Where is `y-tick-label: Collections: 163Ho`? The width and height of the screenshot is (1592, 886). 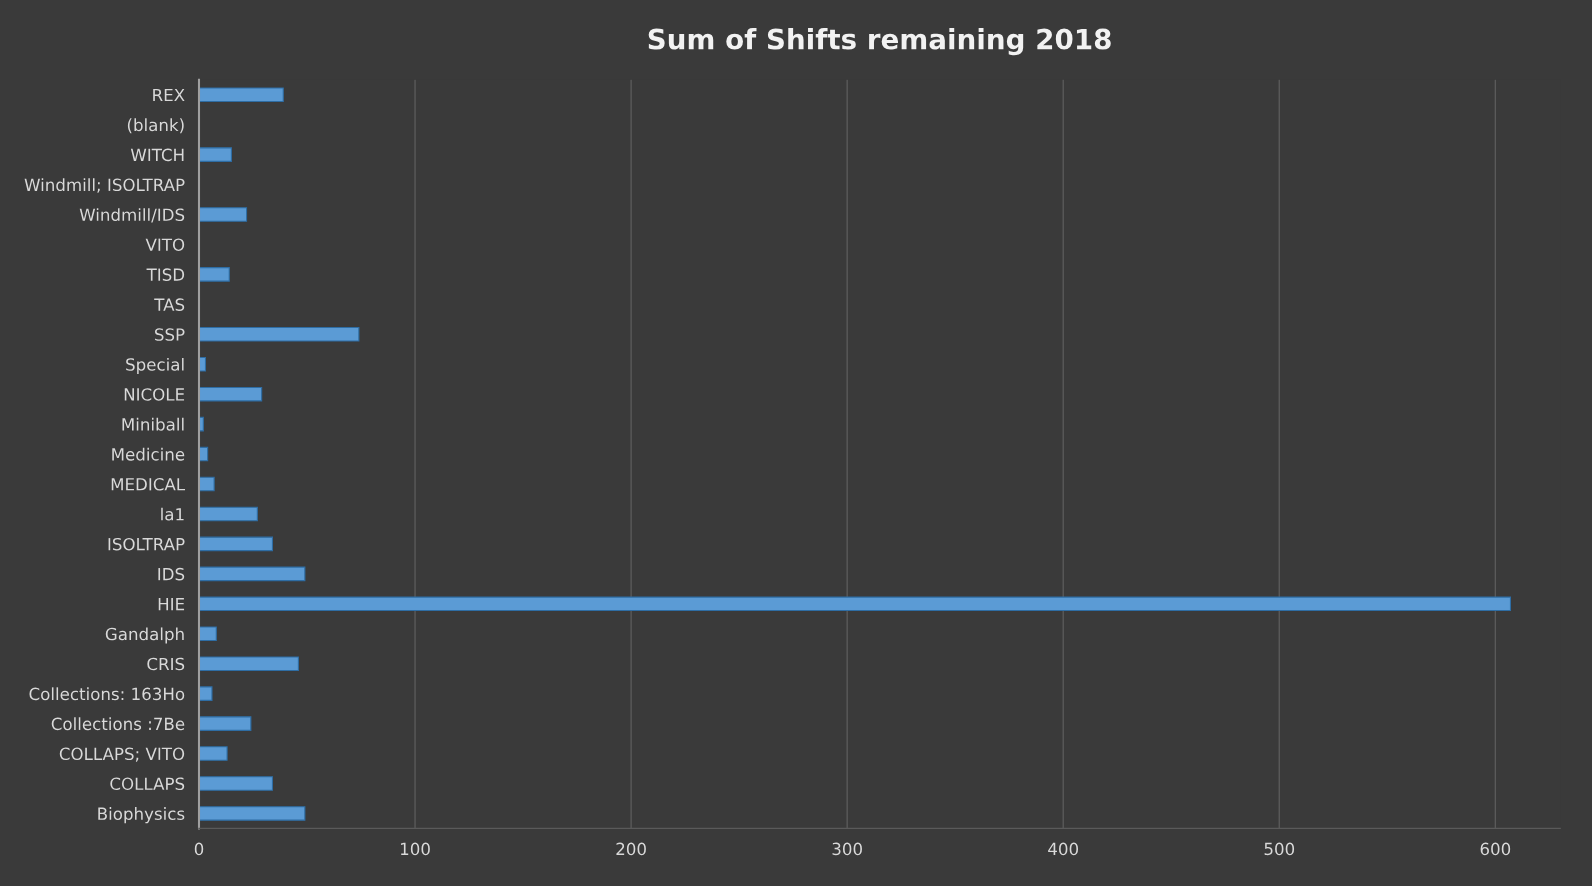 y-tick-label: Collections: 163Ho is located at coordinates (107, 694).